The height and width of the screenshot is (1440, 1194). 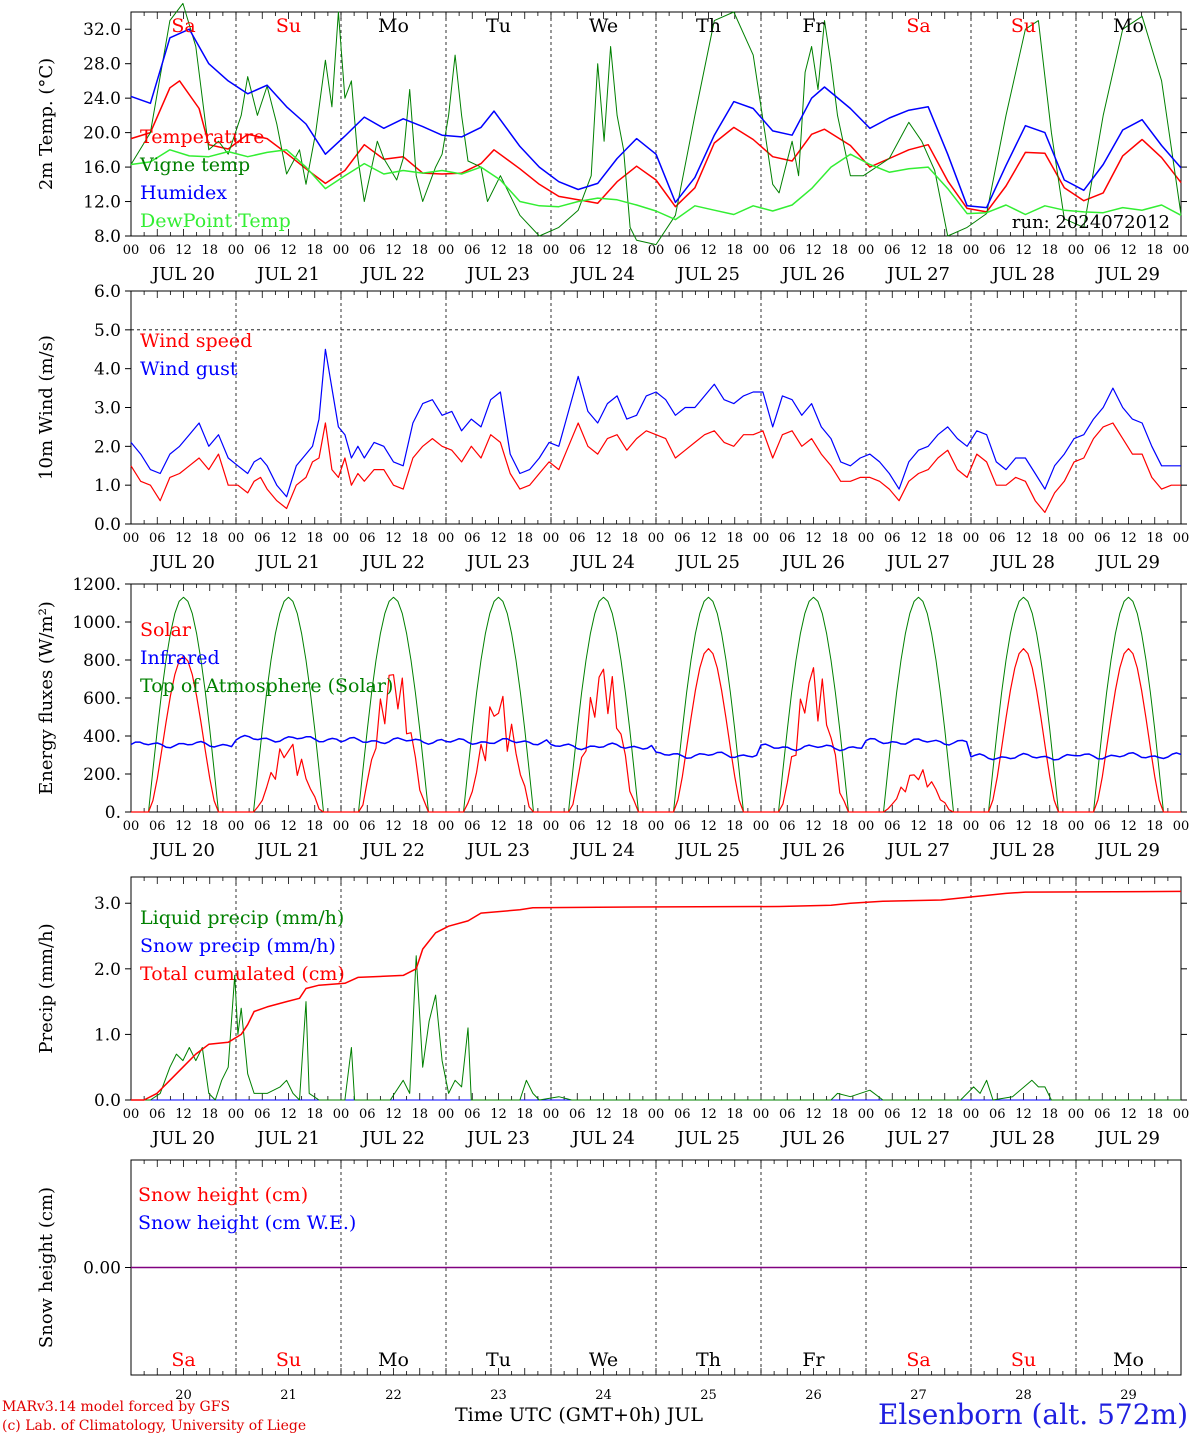 I want to click on legend-entry: Humidex, so click(x=183, y=193).